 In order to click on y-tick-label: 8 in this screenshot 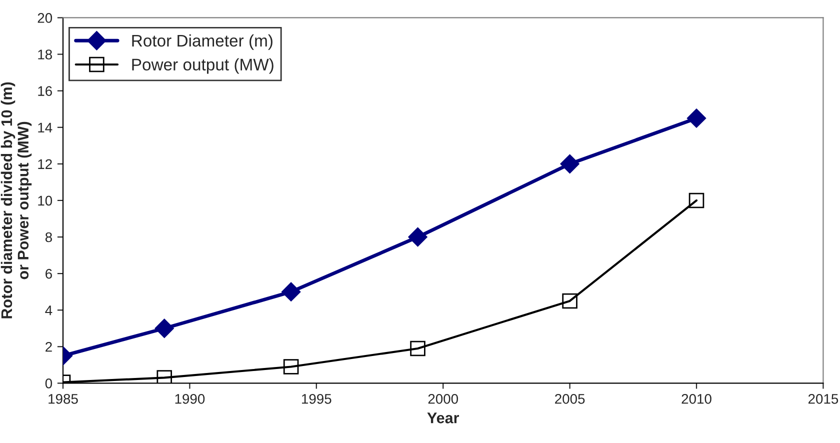, I will do `click(48, 237)`.